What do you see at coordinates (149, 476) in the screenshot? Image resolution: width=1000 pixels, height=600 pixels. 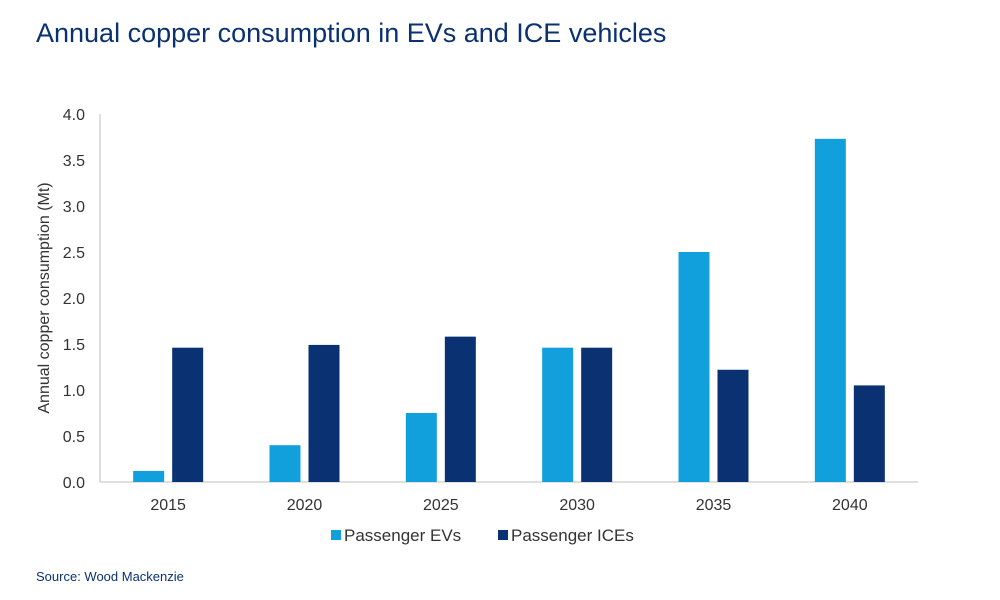 I see `bar-passenger-evs-2015` at bounding box center [149, 476].